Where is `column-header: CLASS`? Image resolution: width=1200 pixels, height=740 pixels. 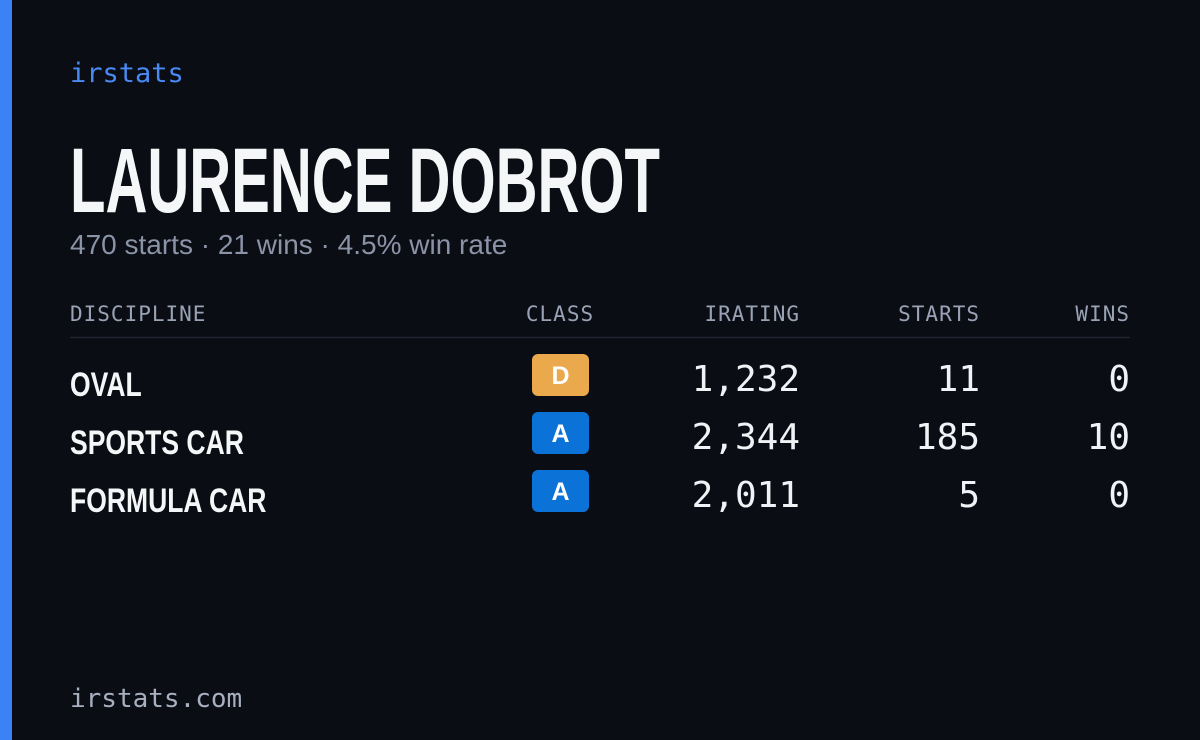 column-header: CLASS is located at coordinates (560, 314).